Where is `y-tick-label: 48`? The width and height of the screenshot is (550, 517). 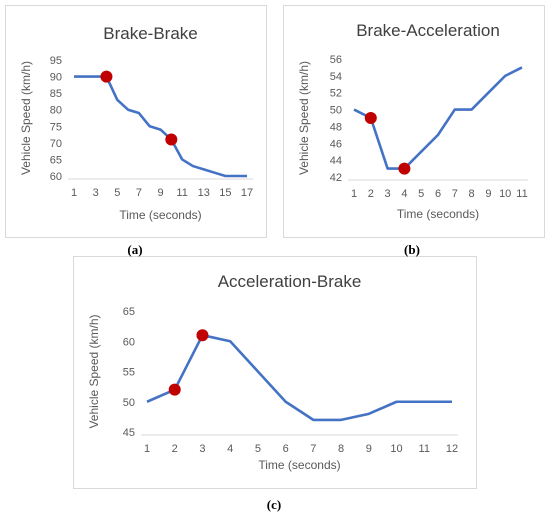
y-tick-label: 48 is located at coordinates (336, 127).